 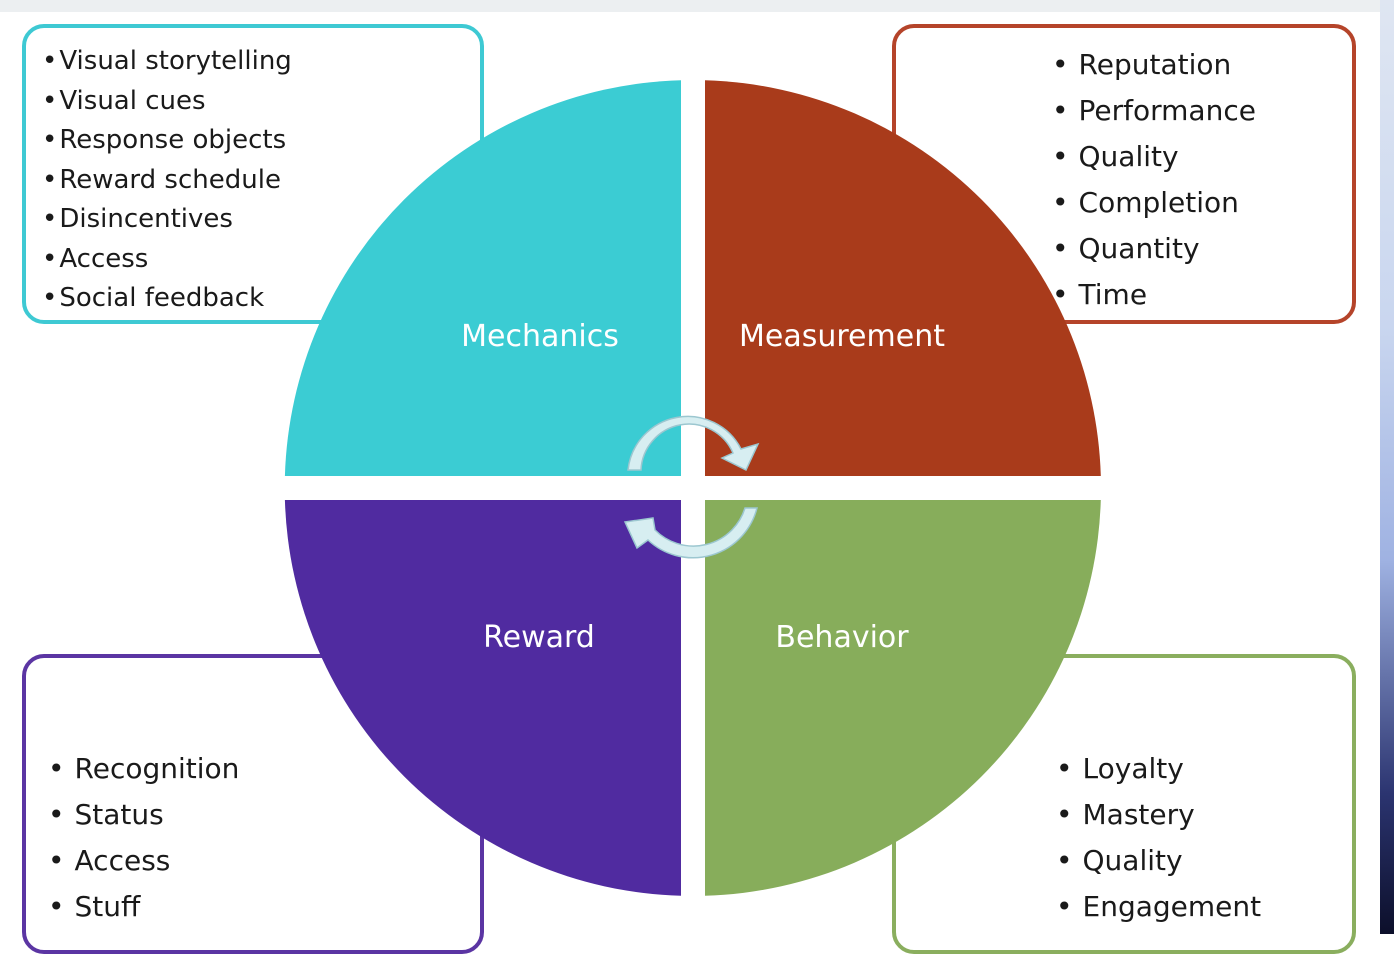 I want to click on list-item: • Engagement, so click(x=1159, y=906).